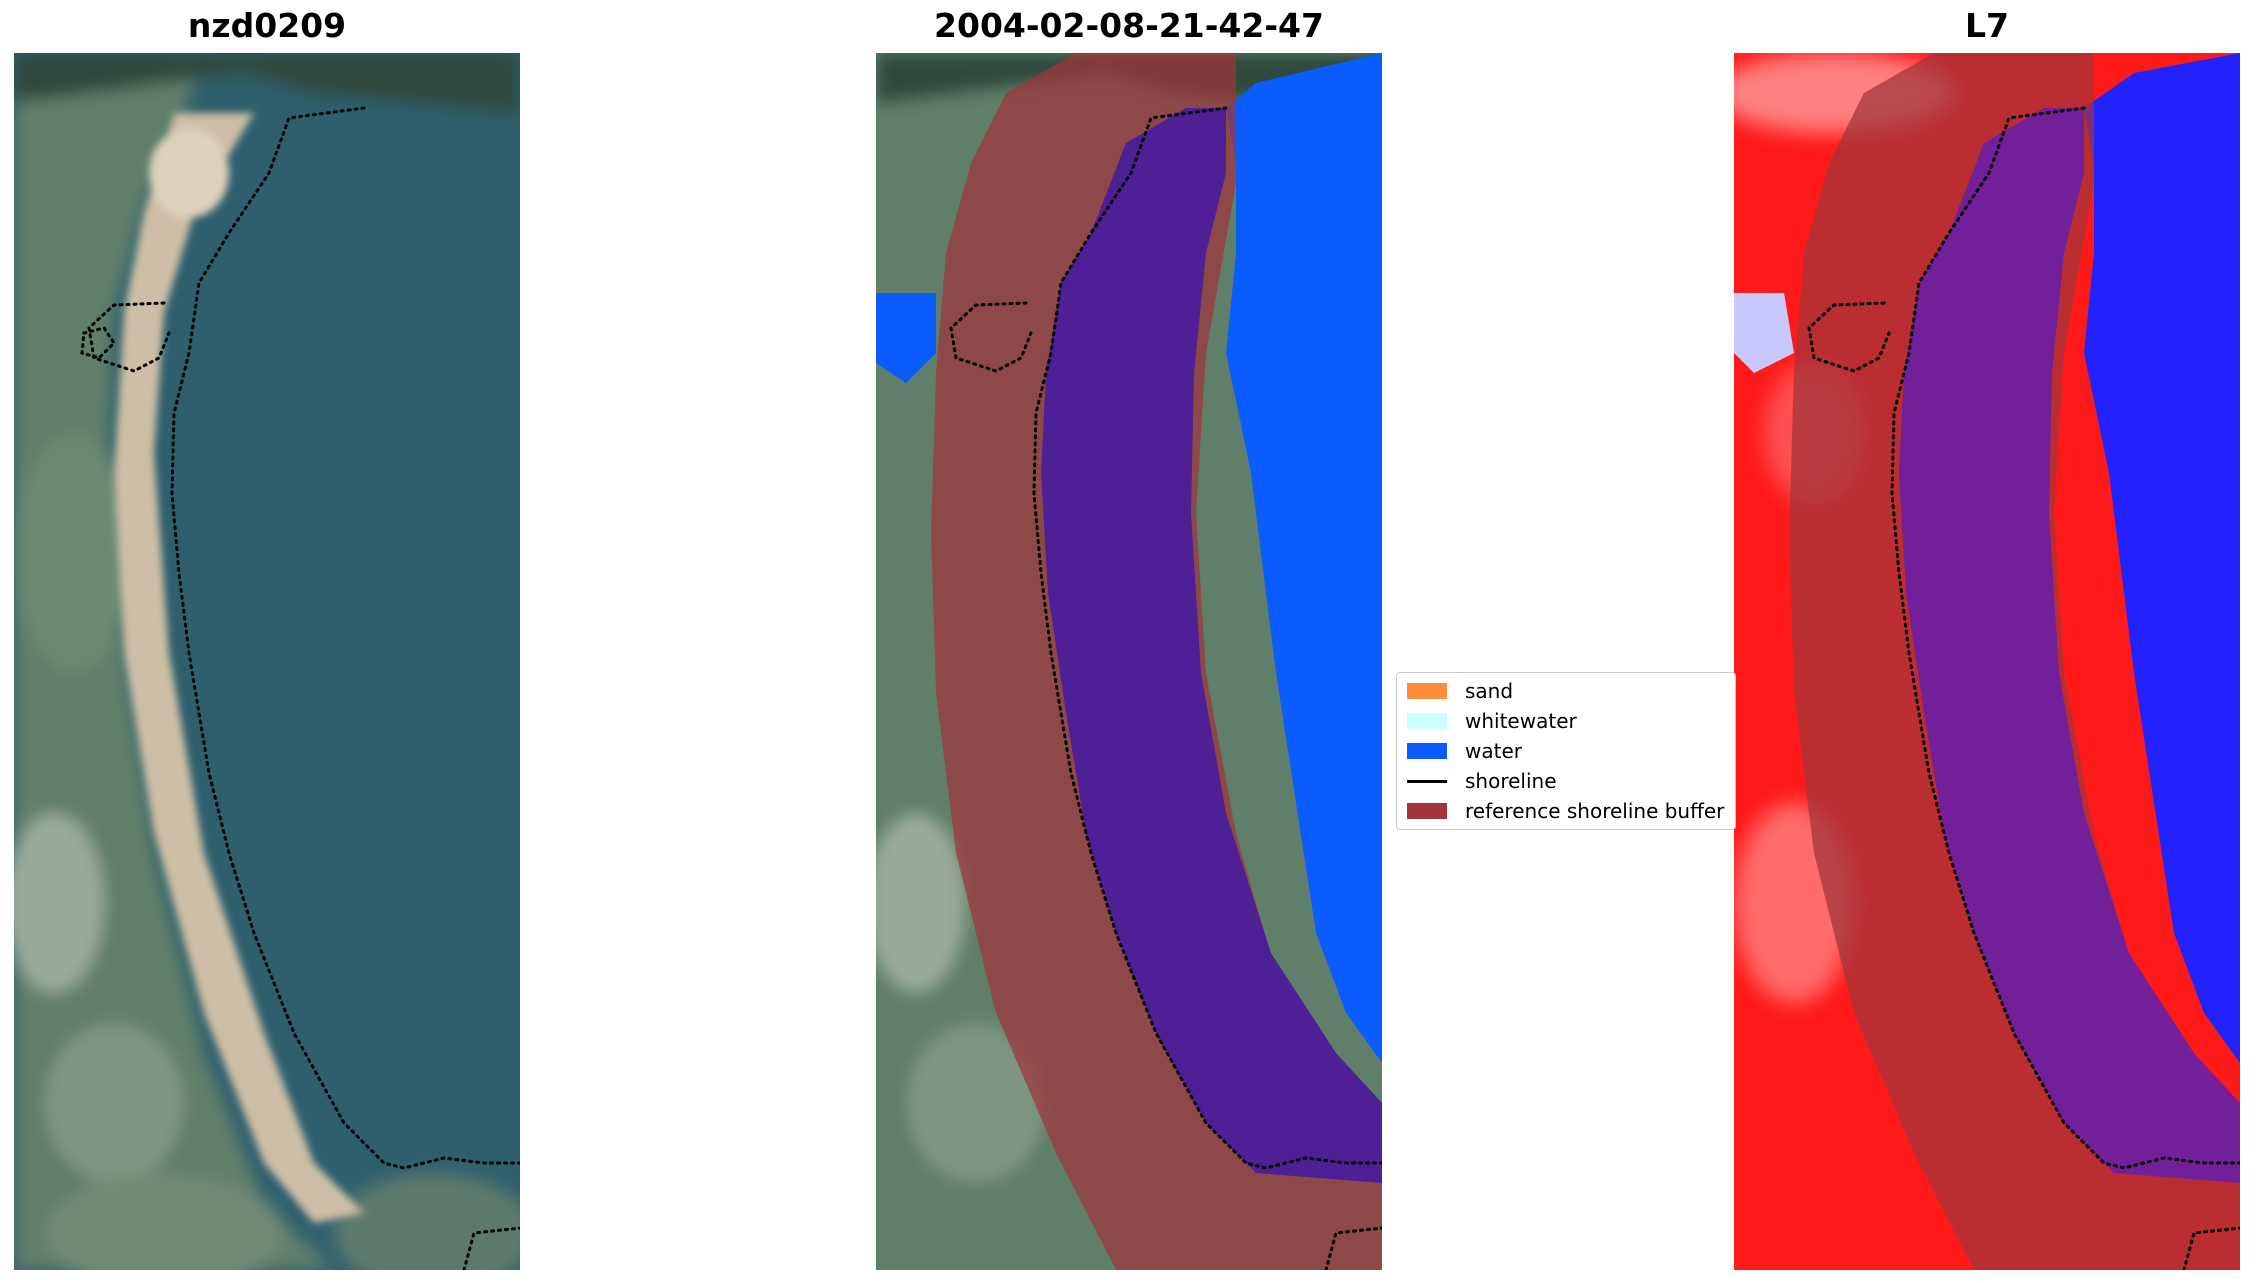 This screenshot has width=2256, height=1283. What do you see at coordinates (1427, 721) in the screenshot?
I see `legend-swatch-whitewater` at bounding box center [1427, 721].